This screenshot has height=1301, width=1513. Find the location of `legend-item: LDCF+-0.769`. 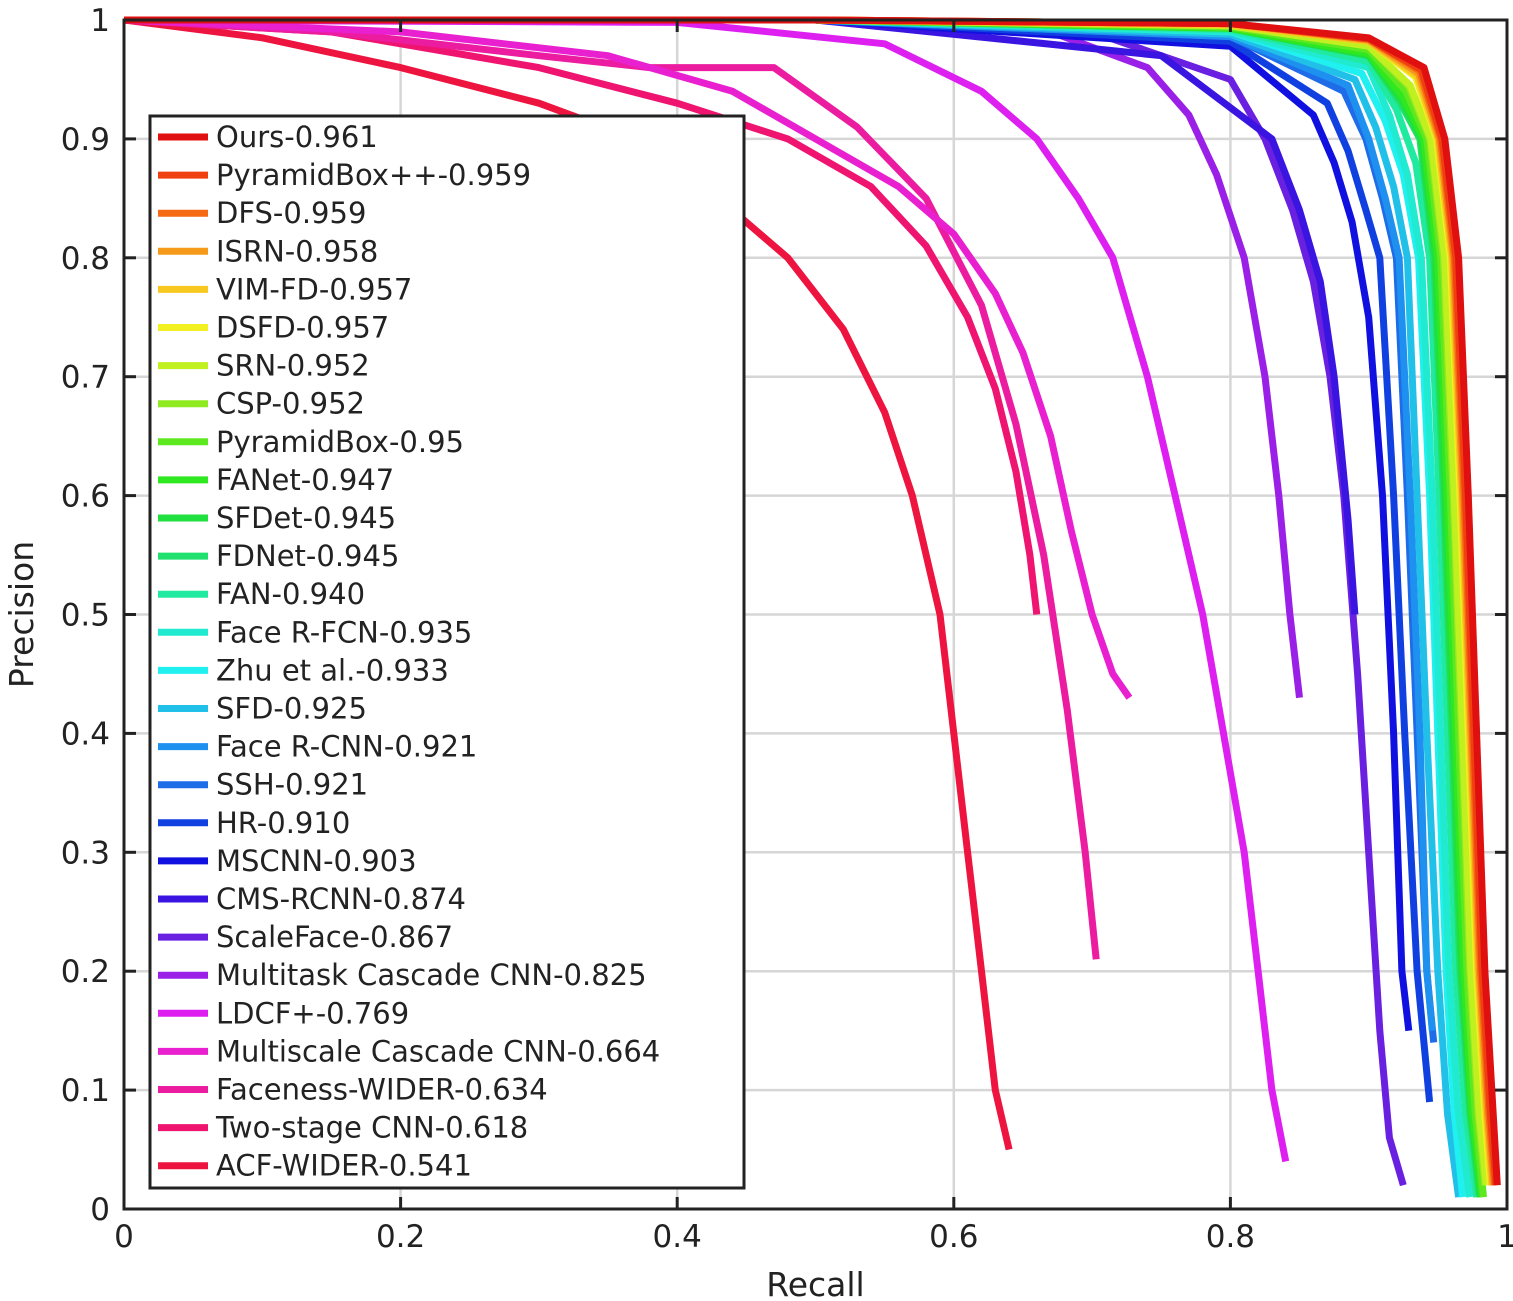

legend-item: LDCF+-0.769 is located at coordinates (283, 1013).